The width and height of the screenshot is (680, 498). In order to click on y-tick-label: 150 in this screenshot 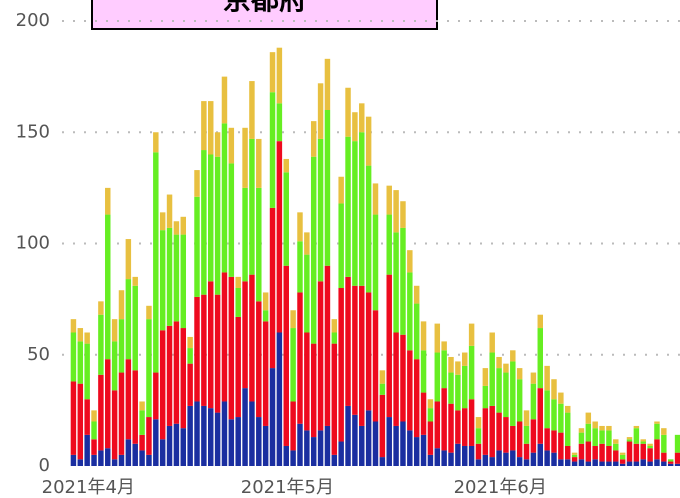, I will do `click(33, 131)`.